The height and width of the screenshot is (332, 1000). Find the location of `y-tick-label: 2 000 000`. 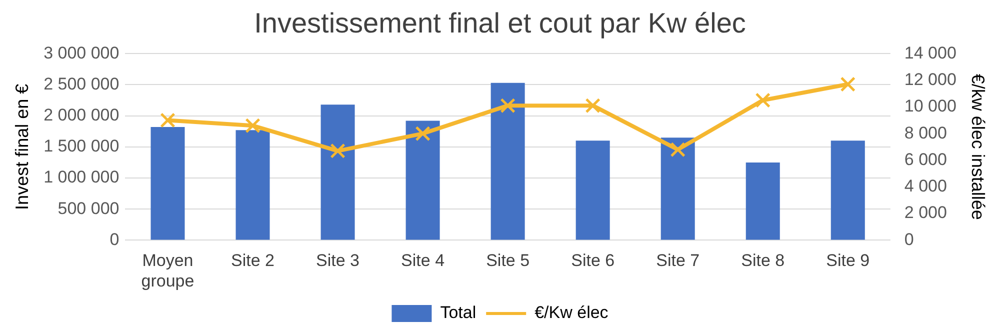

y-tick-label: 2 000 000 is located at coordinates (82, 114).